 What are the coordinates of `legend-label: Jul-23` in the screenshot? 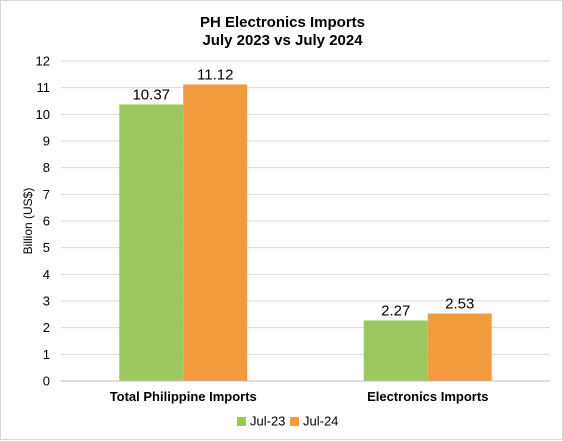 It's located at (267, 421).